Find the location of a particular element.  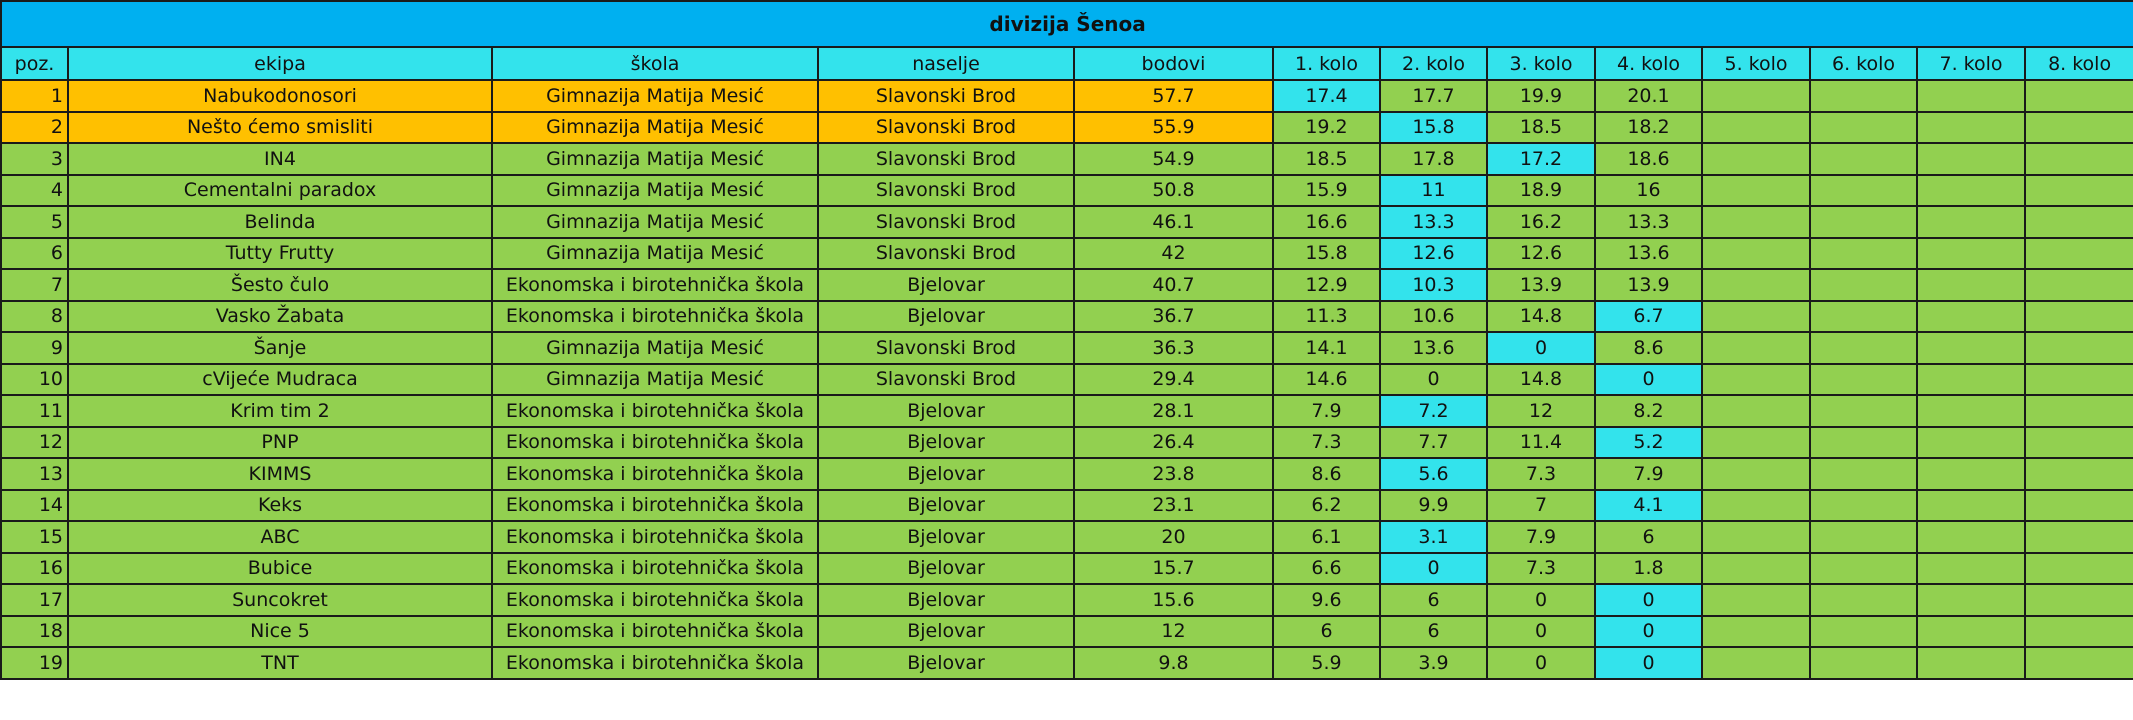

cell-poz: 3 is located at coordinates (34, 159).